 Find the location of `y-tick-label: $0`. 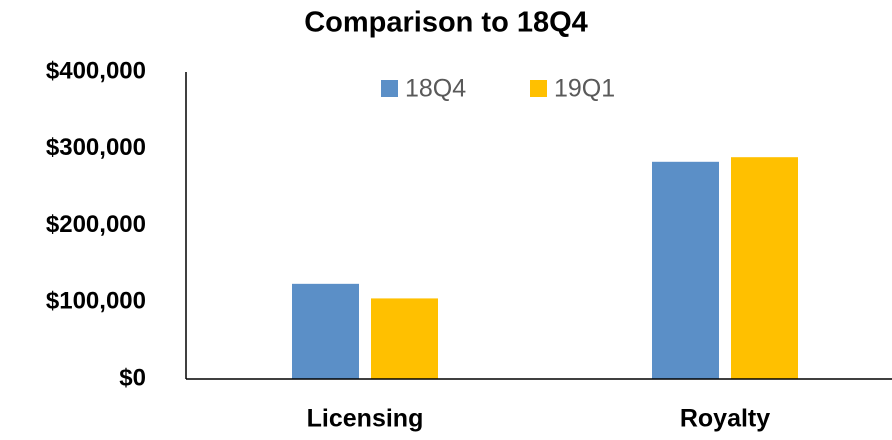

y-tick-label: $0 is located at coordinates (132, 377).